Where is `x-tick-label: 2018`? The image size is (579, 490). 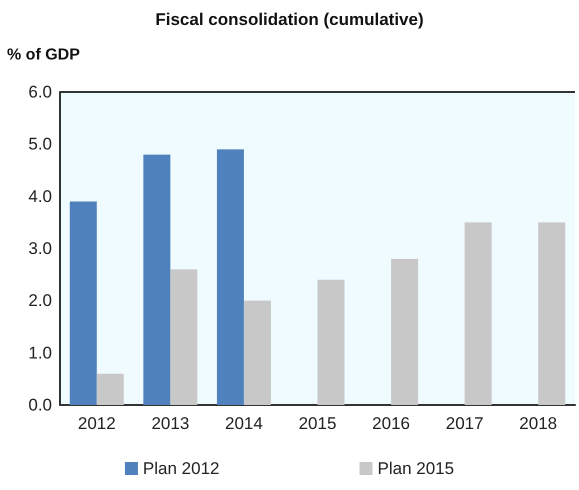
x-tick-label: 2018 is located at coordinates (538, 423).